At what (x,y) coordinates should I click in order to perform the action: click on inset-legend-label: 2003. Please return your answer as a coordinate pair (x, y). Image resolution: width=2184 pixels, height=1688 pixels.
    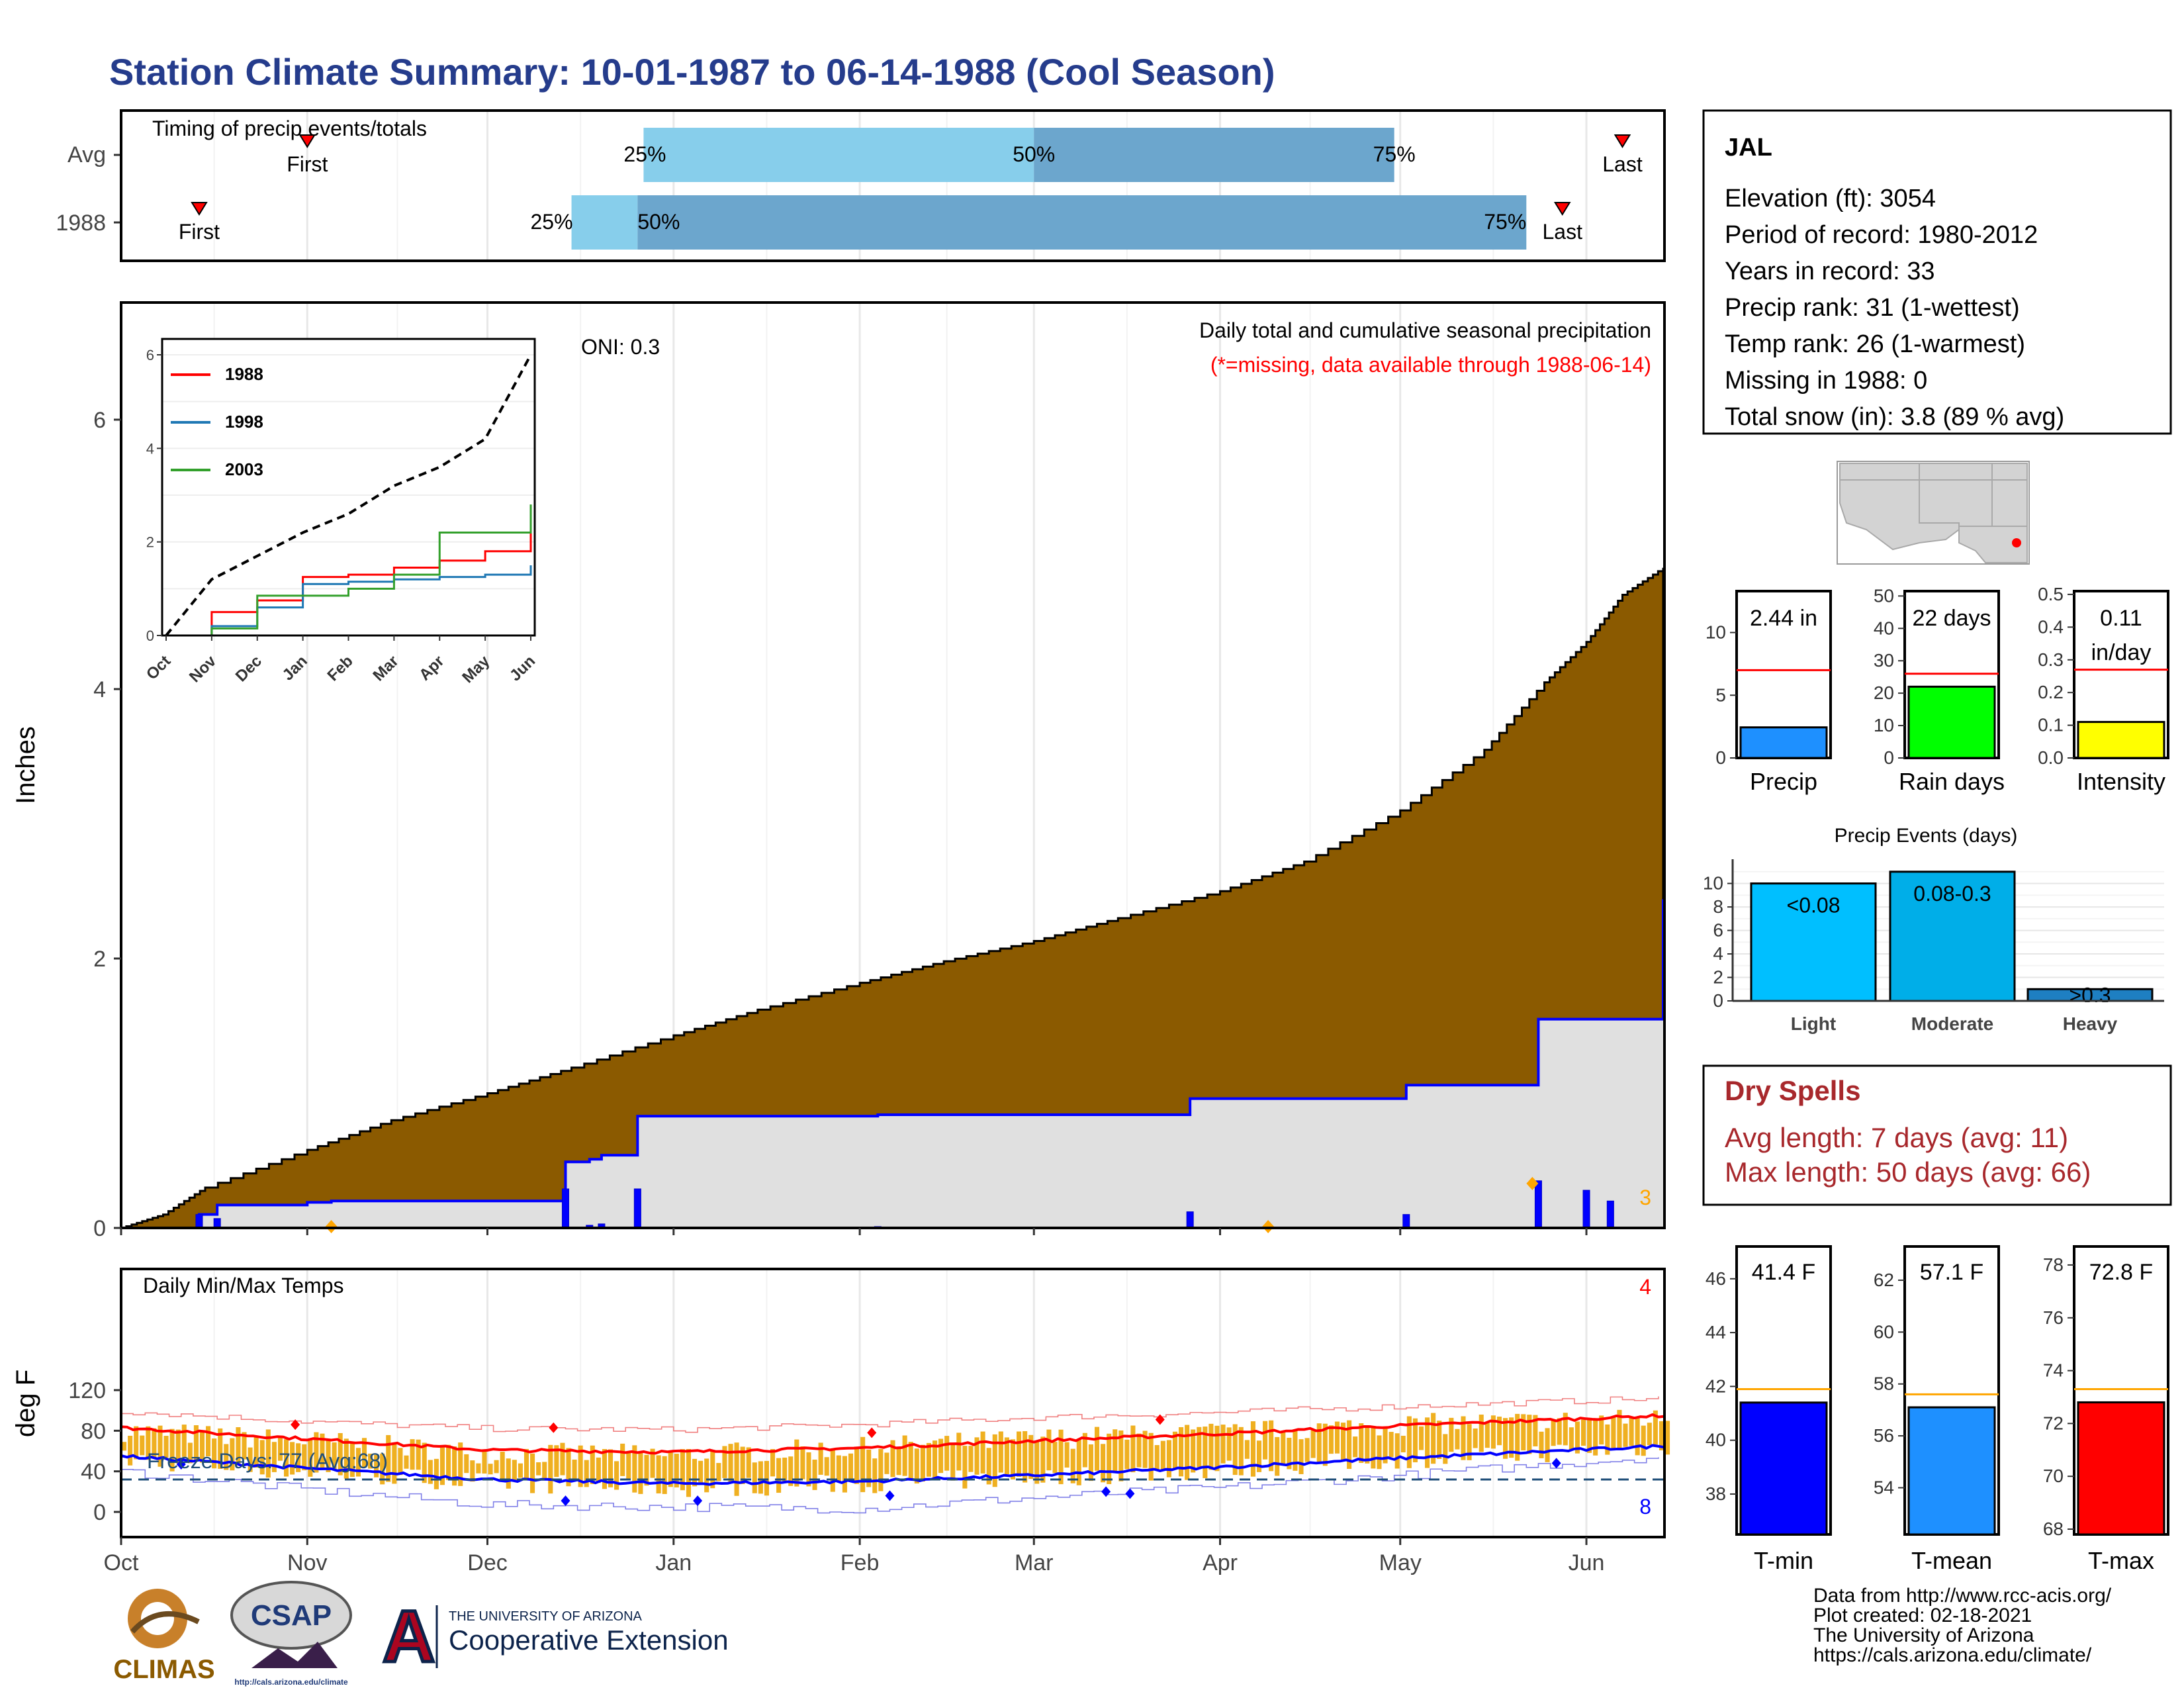
    Looking at the image, I should click on (244, 469).